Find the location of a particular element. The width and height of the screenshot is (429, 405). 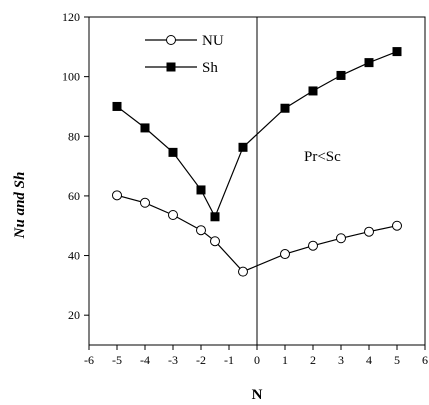

legend-label: NU is located at coordinates (213, 41).